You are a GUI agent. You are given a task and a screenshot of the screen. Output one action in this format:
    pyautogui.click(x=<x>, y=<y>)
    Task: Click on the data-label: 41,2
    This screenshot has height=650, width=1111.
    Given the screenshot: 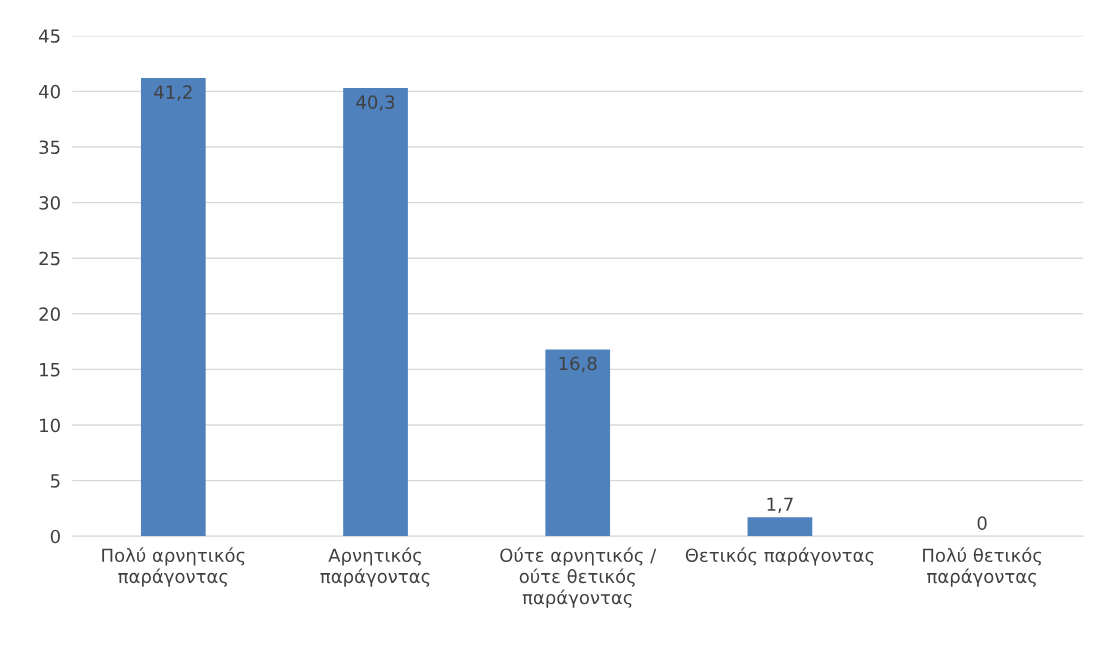 What is the action you would take?
    pyautogui.click(x=173, y=93)
    